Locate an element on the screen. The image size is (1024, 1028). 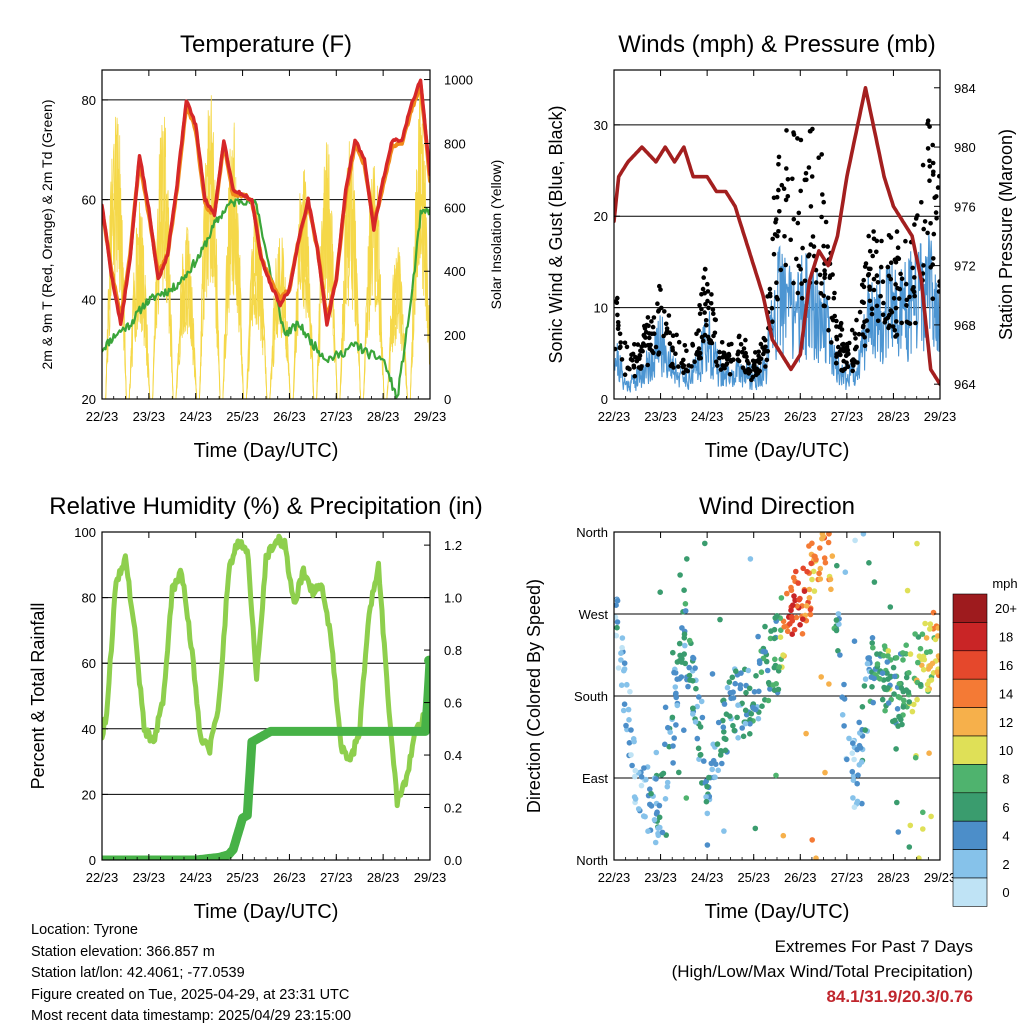
gust-points is located at coordinates (777, 250).